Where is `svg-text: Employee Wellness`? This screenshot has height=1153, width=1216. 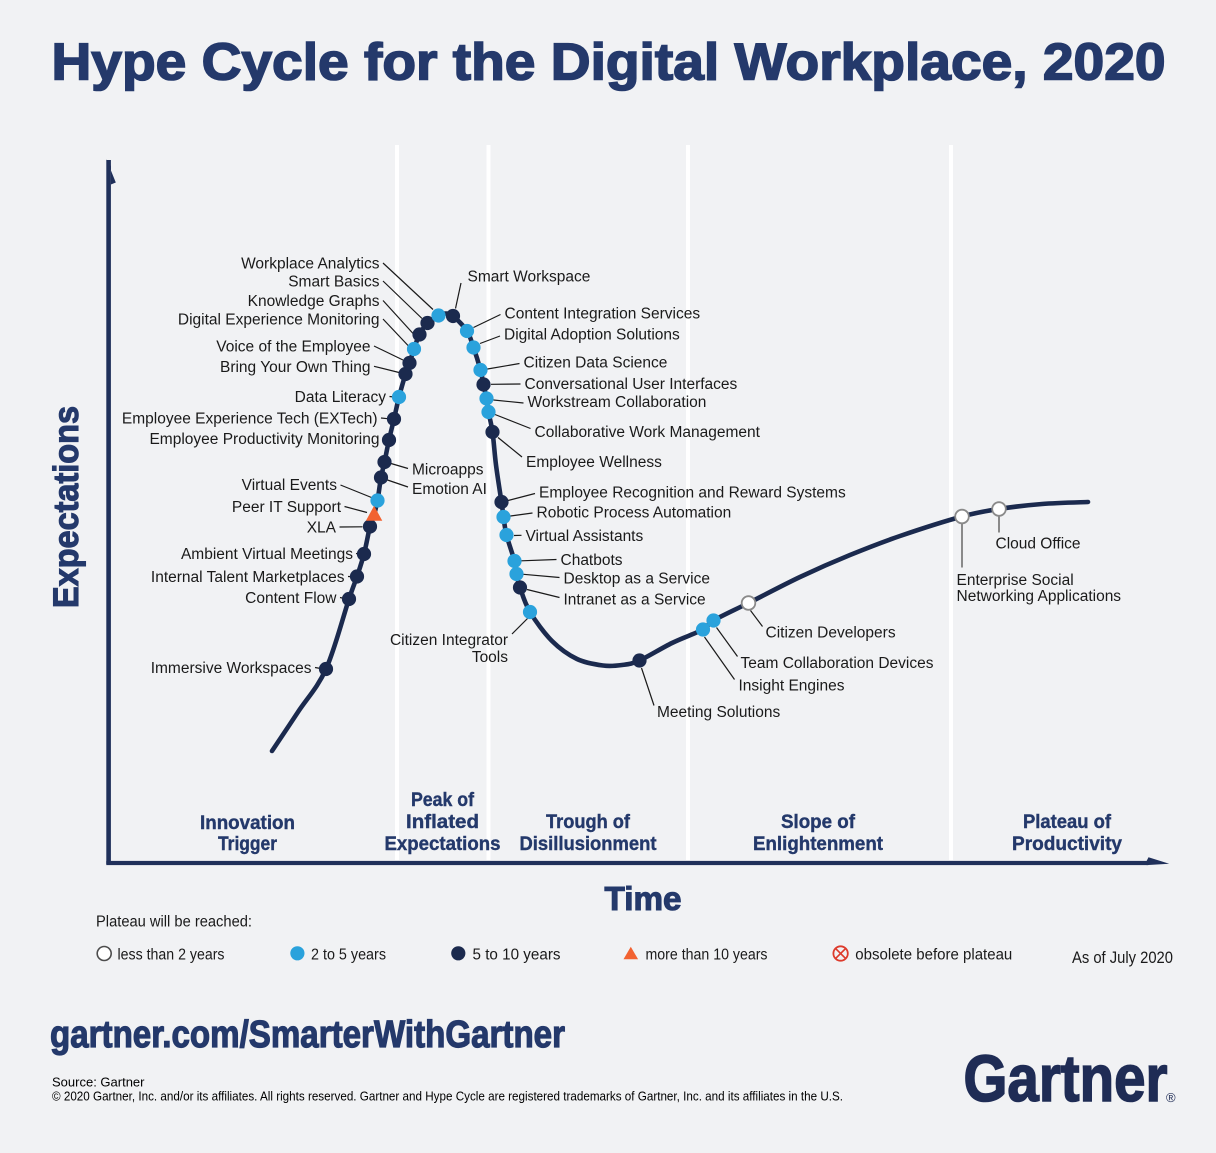
svg-text: Employee Wellness is located at coordinates (594, 462).